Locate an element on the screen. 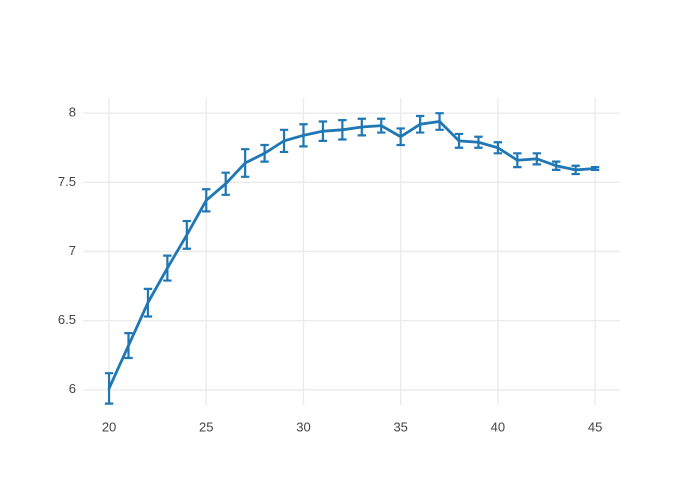  y-tick-label: 7 is located at coordinates (72, 250).